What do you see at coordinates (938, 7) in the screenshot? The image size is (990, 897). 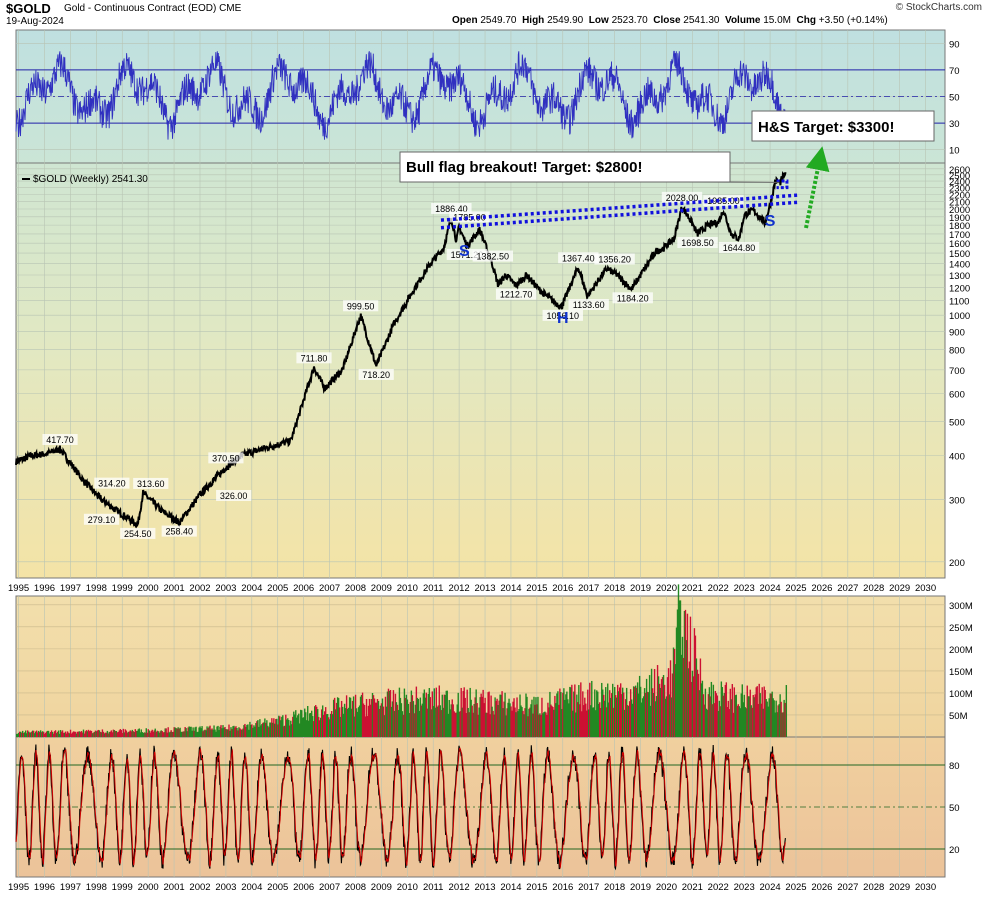 I see `stockcharts-logo: © StockCharts.com` at bounding box center [938, 7].